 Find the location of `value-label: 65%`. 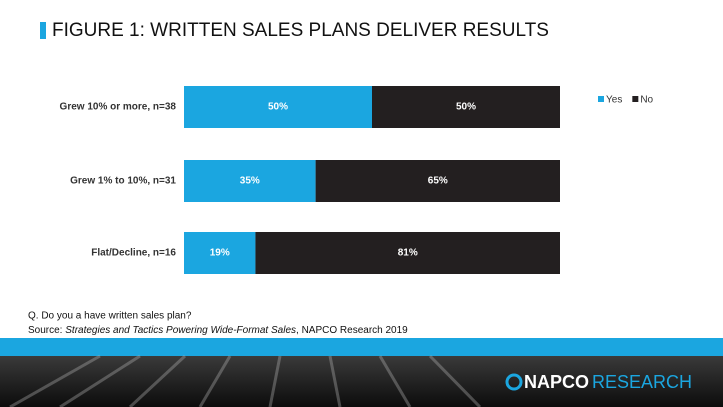

value-label: 65% is located at coordinates (438, 181).